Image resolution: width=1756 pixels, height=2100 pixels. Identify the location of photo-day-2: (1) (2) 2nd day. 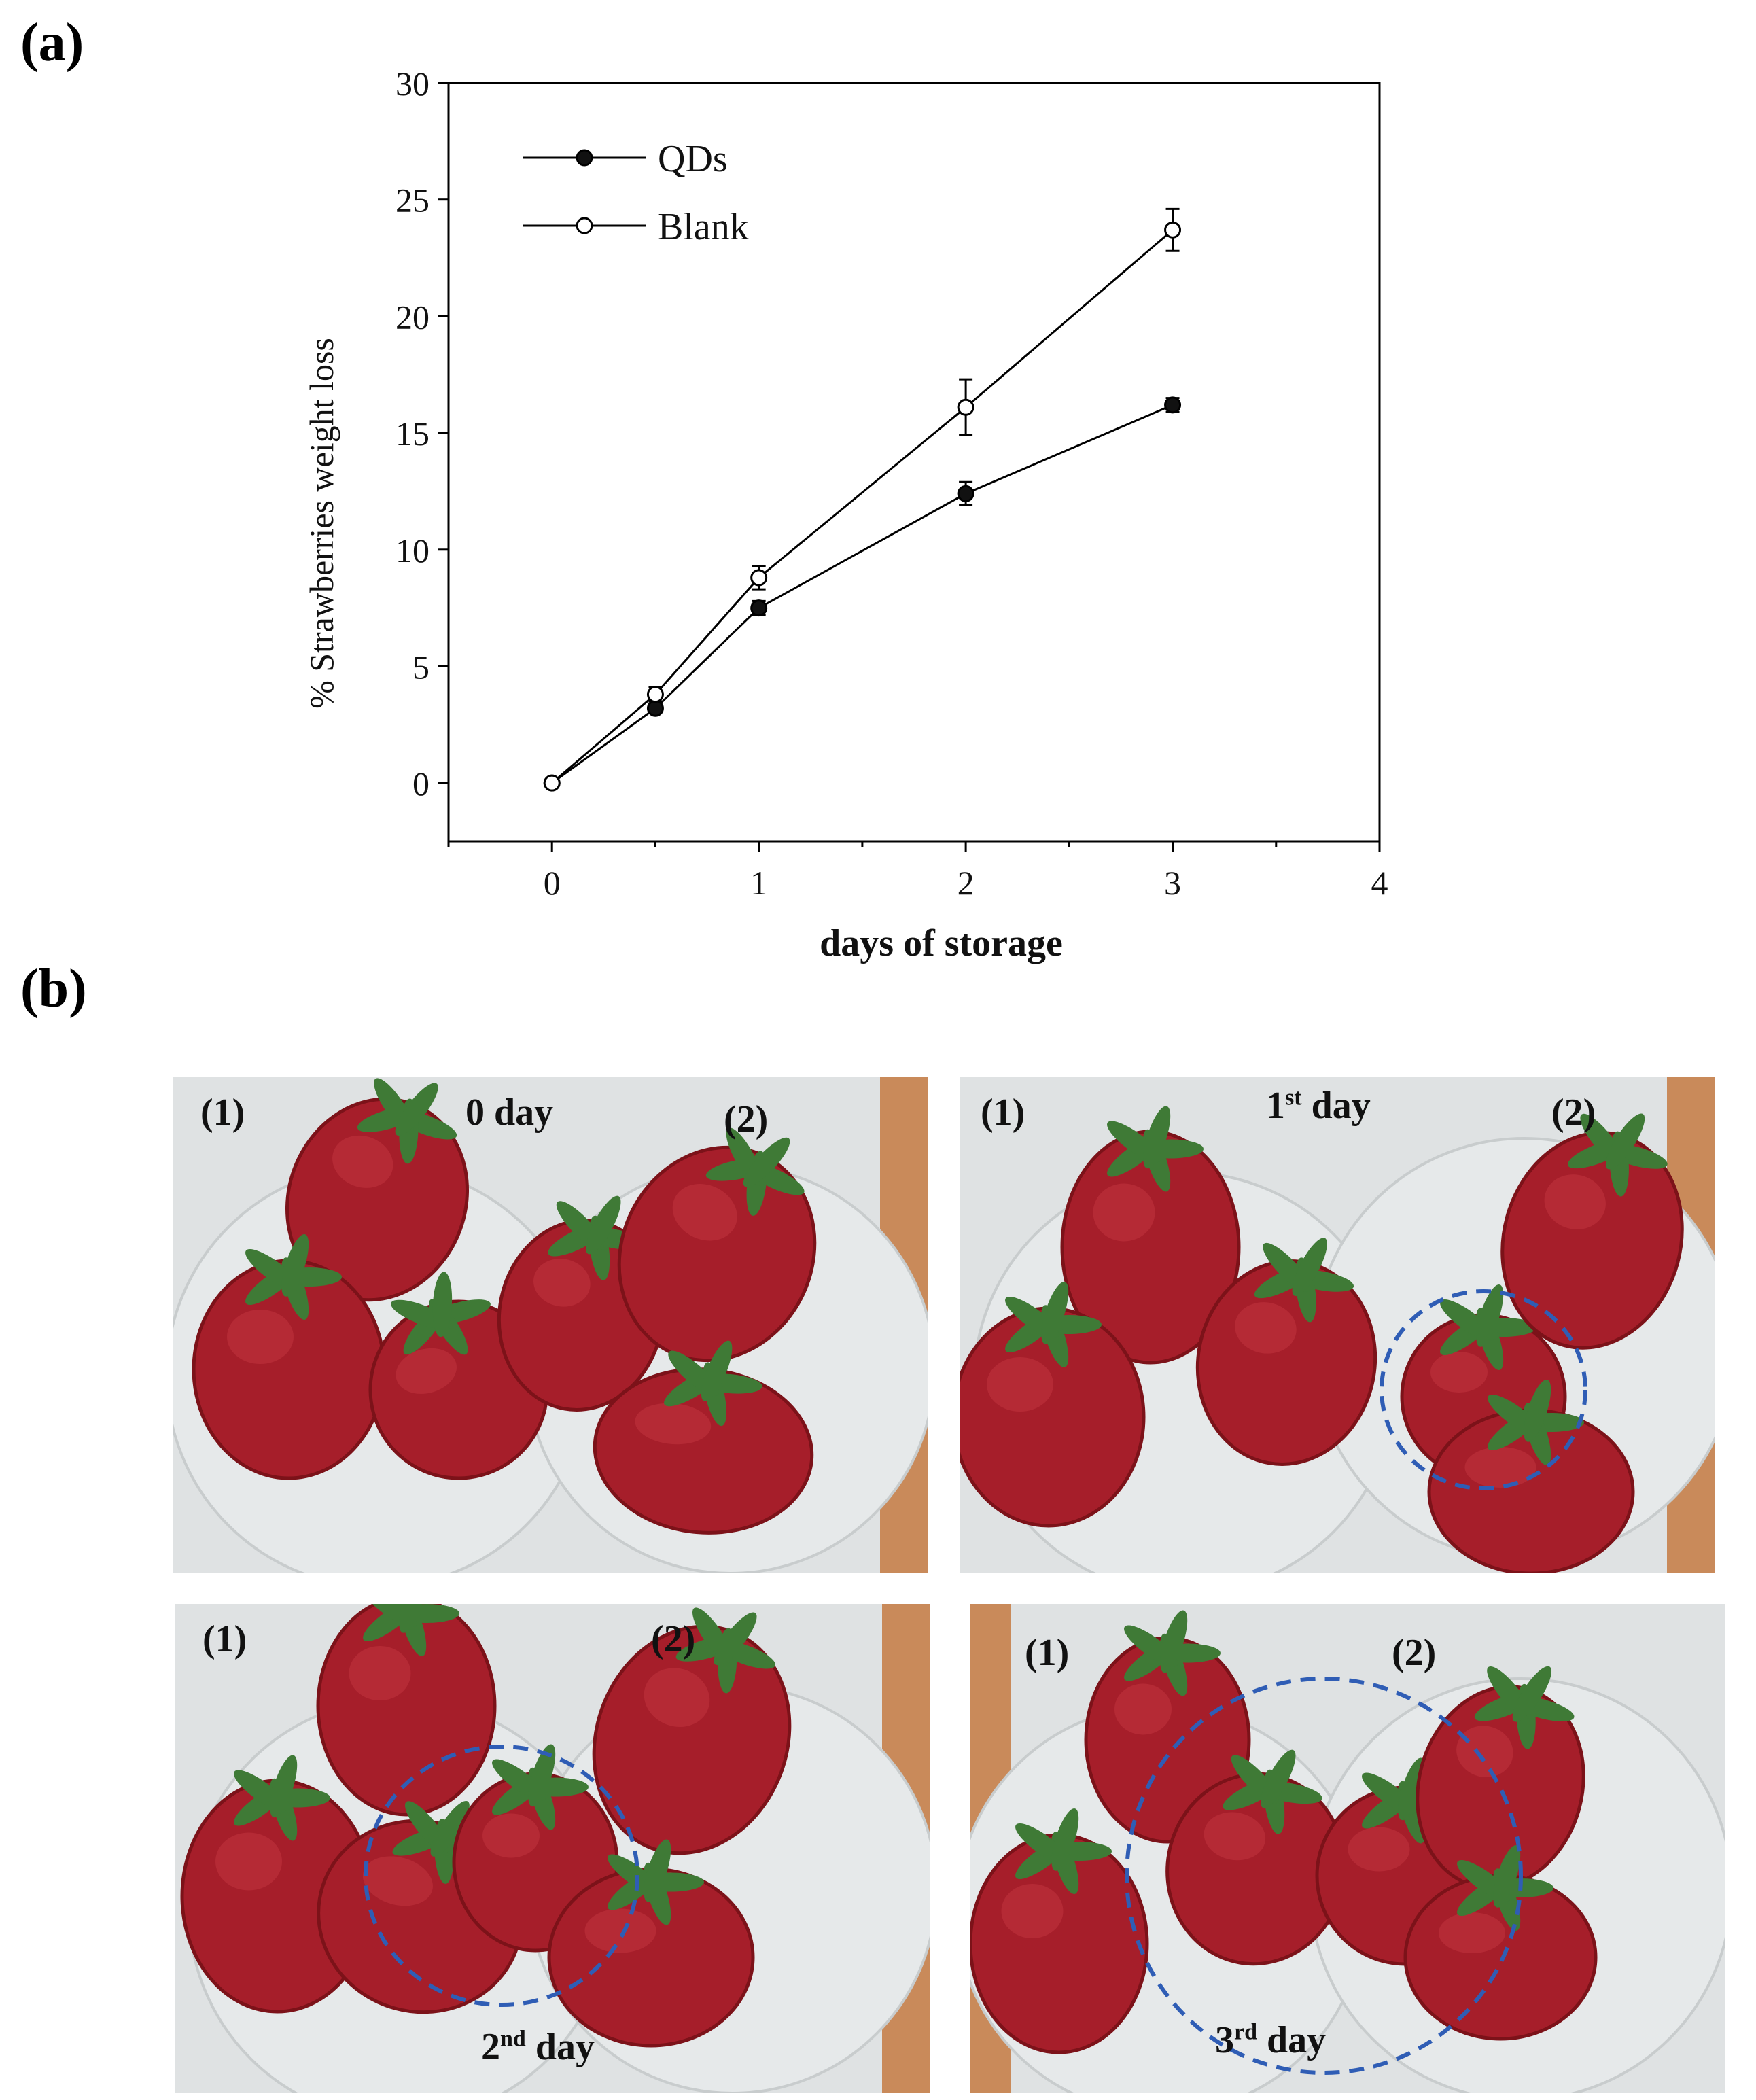
(552, 1848).